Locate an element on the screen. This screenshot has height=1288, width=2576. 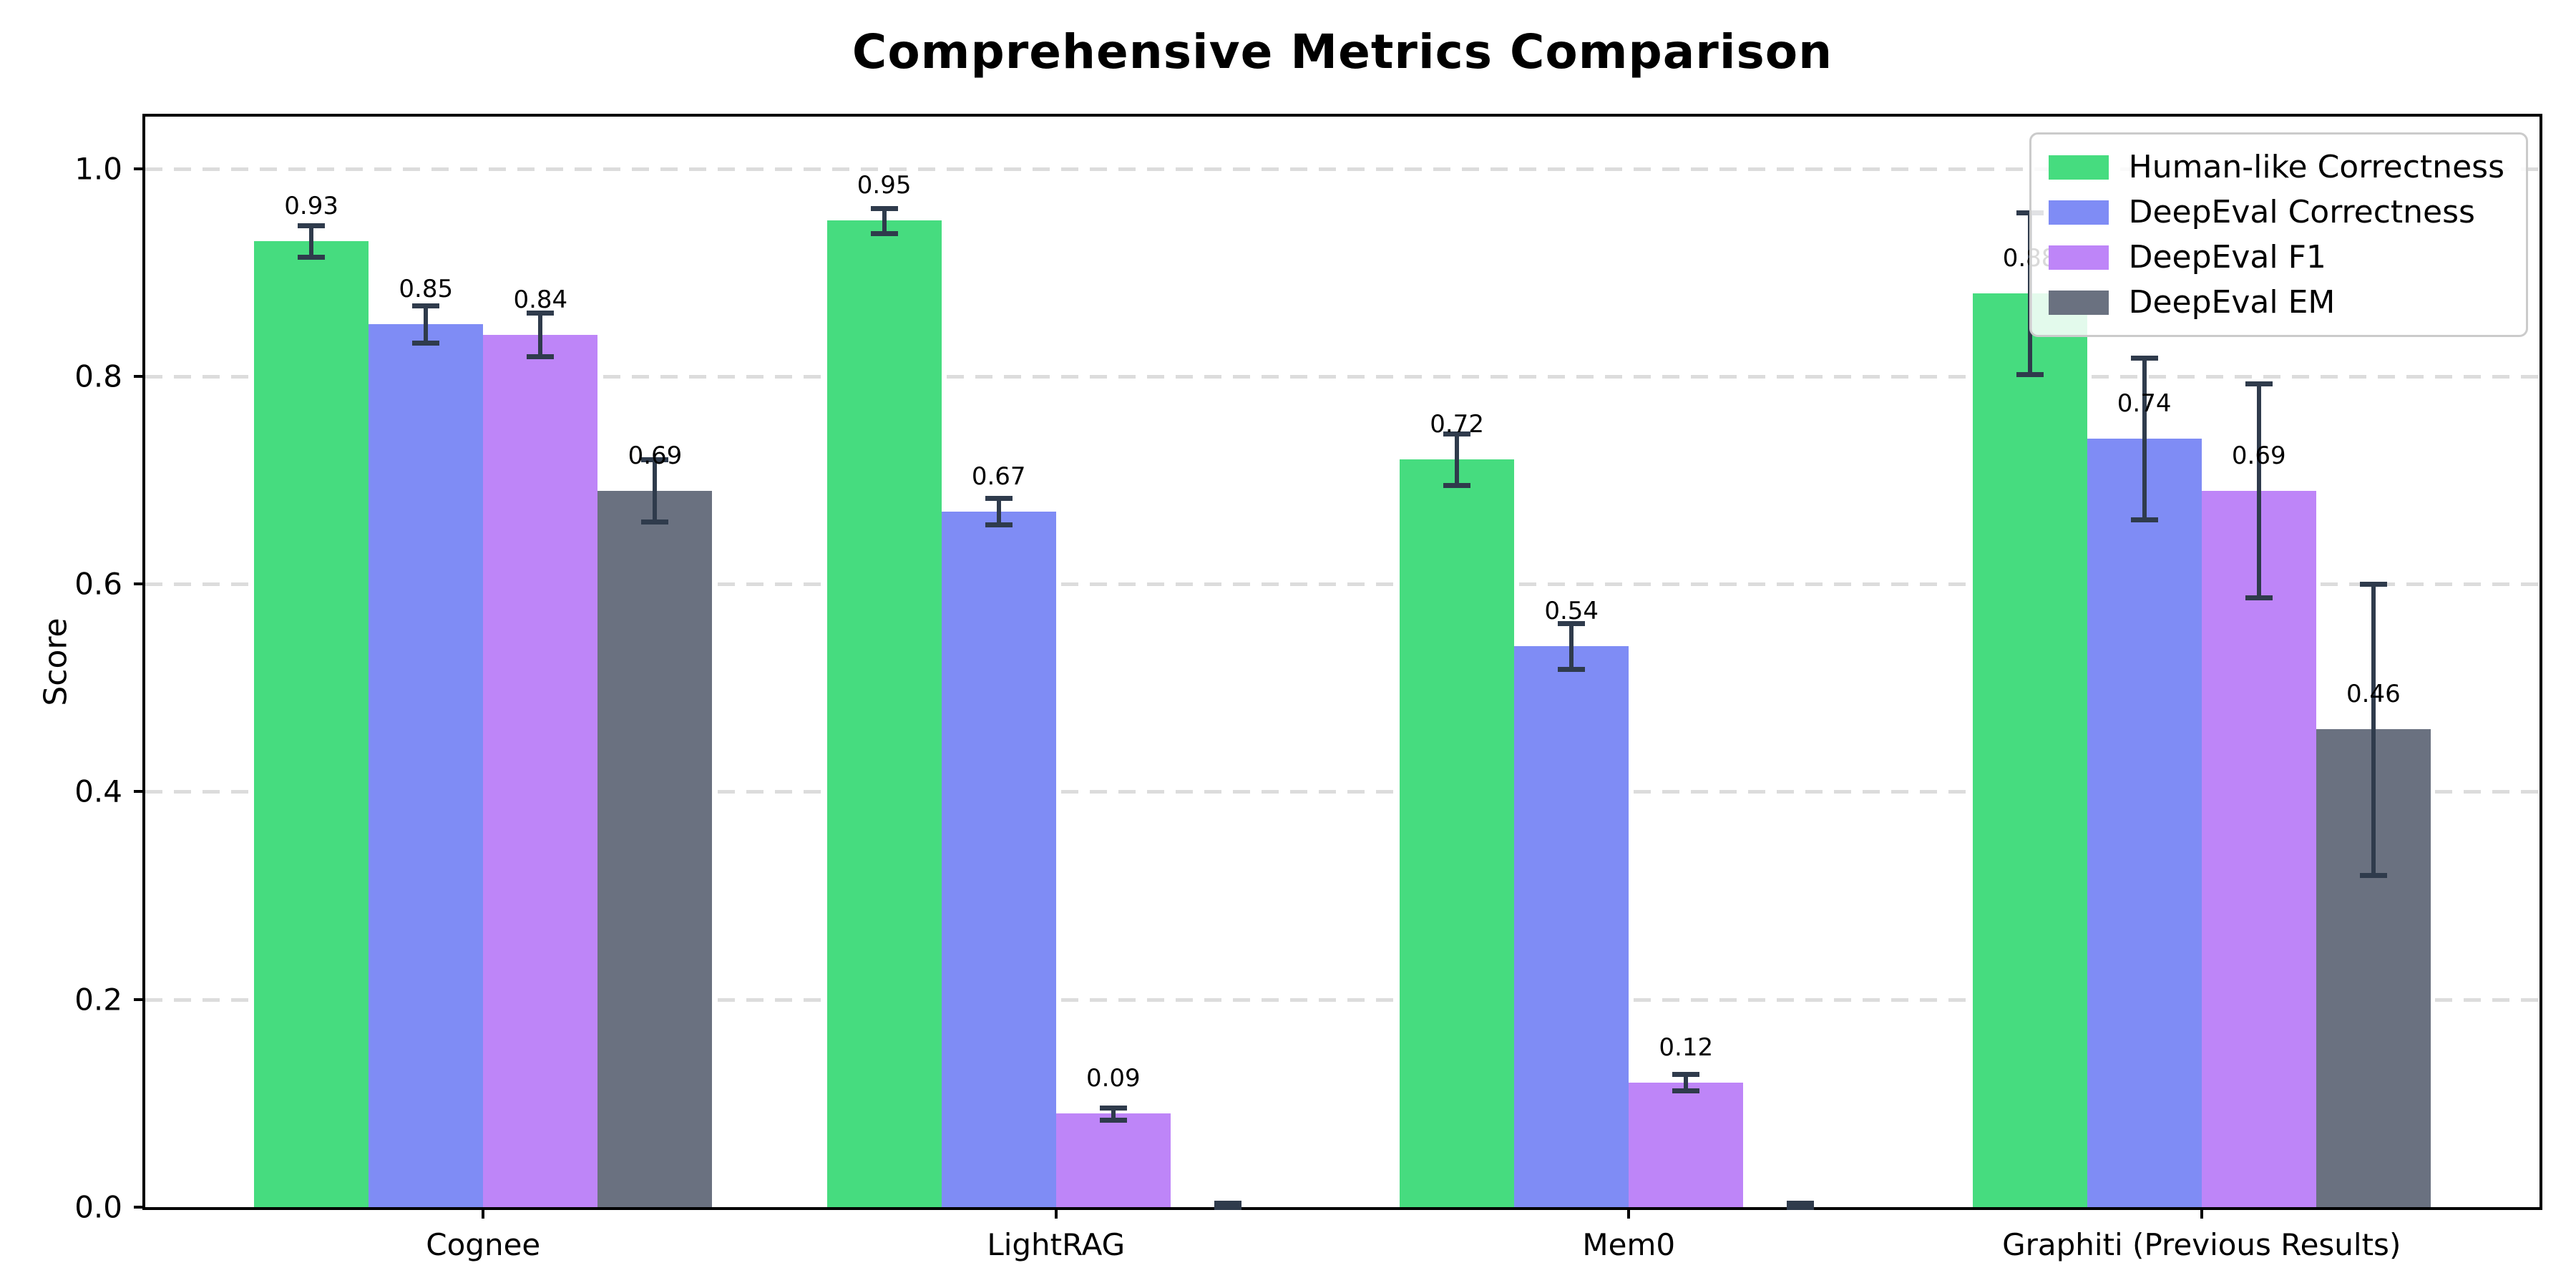
x-tick-label-3: Graphiti (Previous Results) is located at coordinates (2201, 1244).